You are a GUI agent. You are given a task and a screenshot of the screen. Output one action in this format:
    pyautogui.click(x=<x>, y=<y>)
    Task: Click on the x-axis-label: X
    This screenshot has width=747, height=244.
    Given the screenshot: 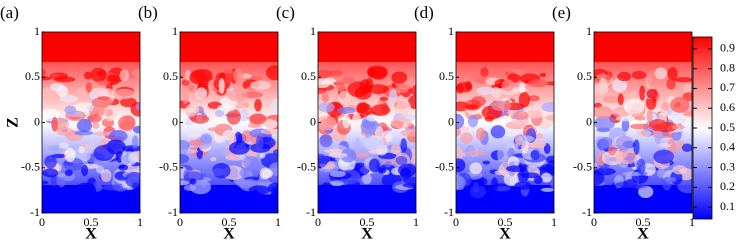 What is the action you would take?
    pyautogui.click(x=367, y=234)
    